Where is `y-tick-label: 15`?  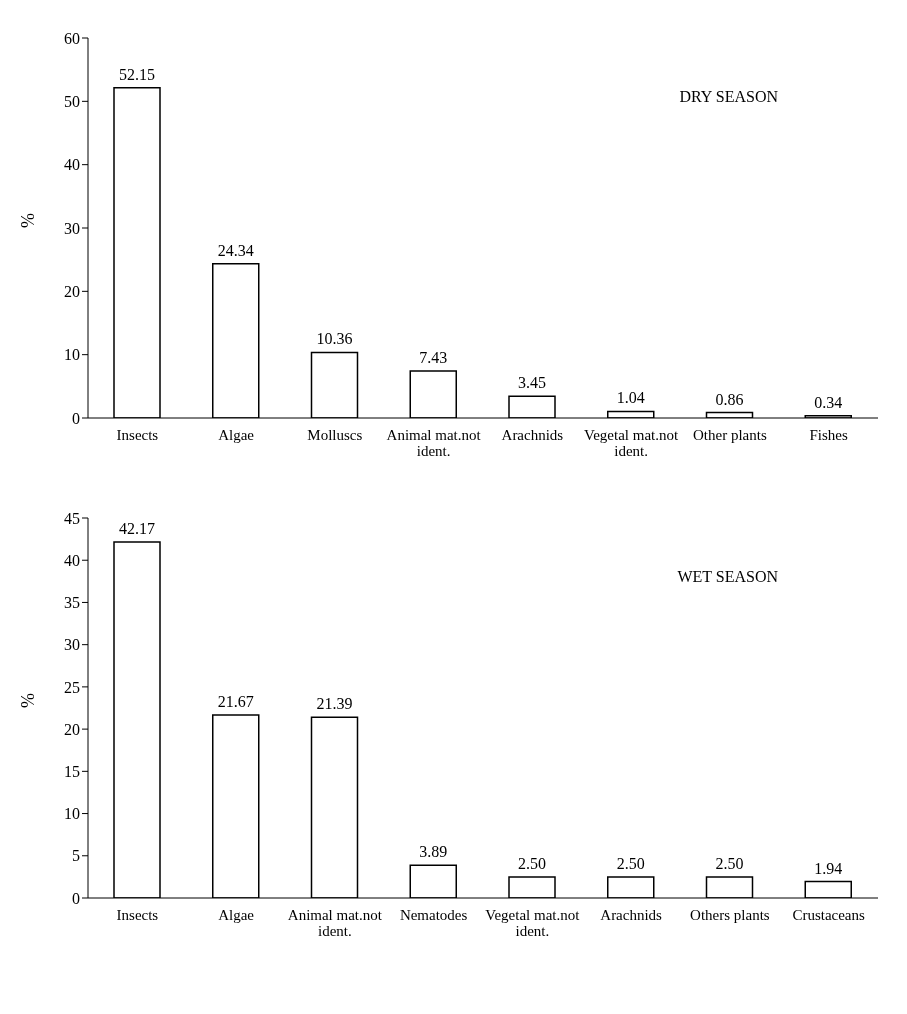
y-tick-label: 15 is located at coordinates (72, 772).